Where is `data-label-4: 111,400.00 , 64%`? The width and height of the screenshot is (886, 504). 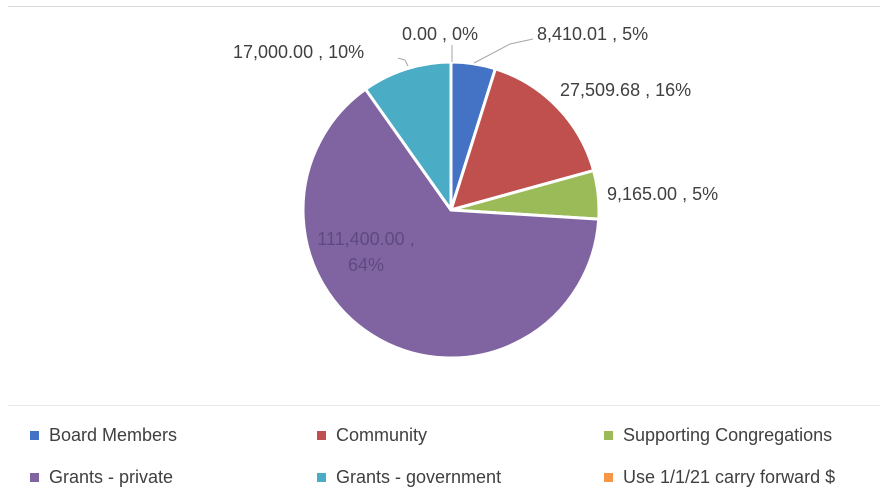 data-label-4: 111,400.00 , 64% is located at coordinates (365, 252).